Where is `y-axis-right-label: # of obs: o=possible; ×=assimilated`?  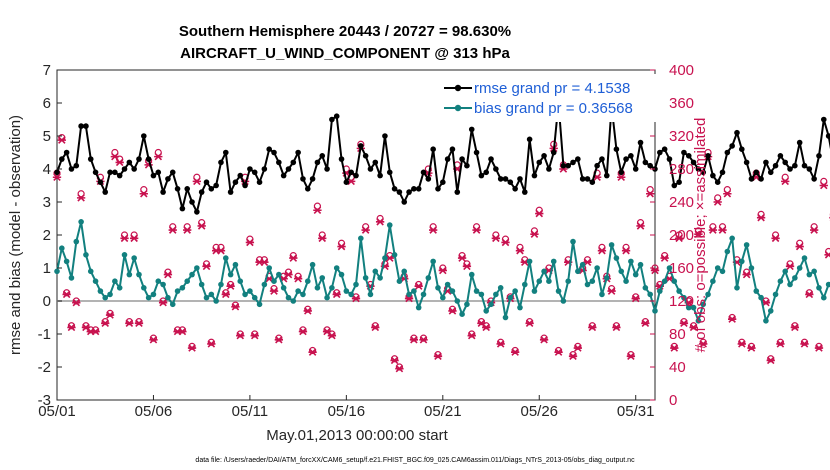
y-axis-right-label: # of obs: o=possible; ×=assimilated is located at coordinates (700, 235).